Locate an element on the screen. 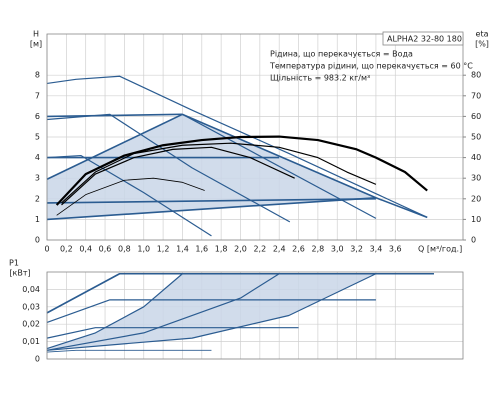 This screenshot has height=400, width=500. y-axis-label: H is located at coordinates (36, 34).